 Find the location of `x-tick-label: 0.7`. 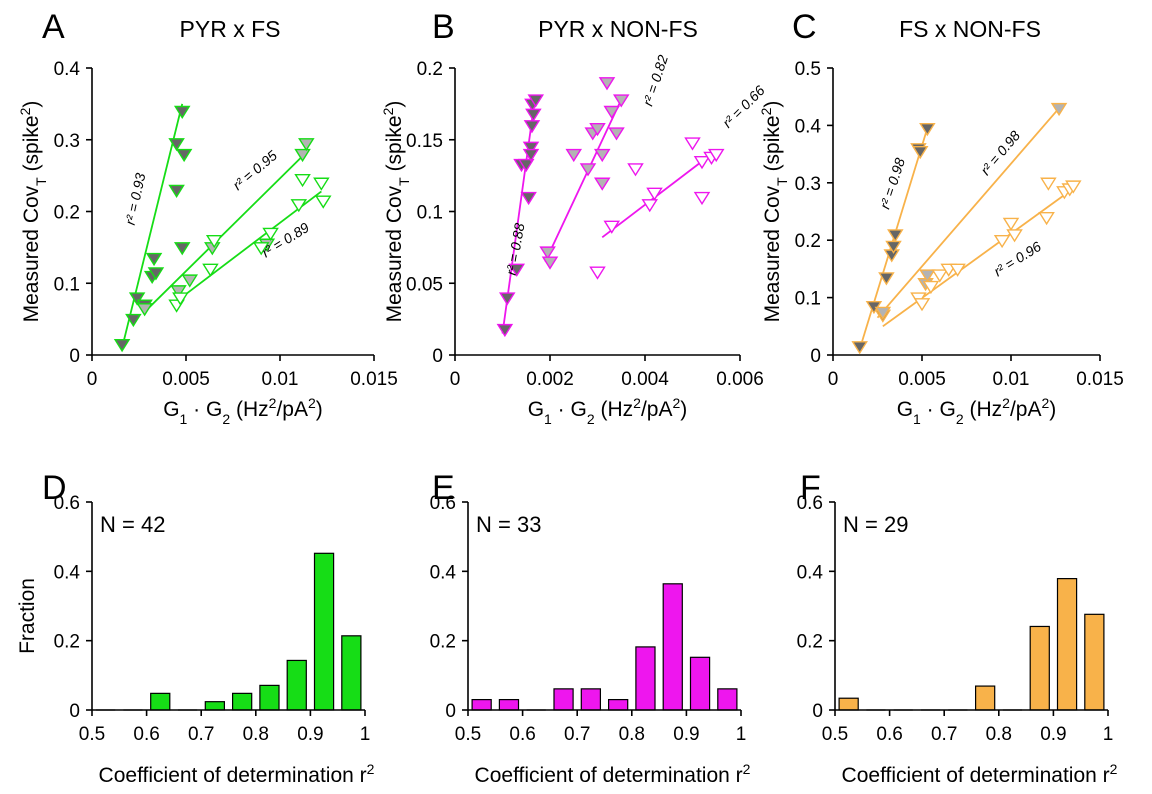

x-tick-label: 0.7 is located at coordinates (944, 734).